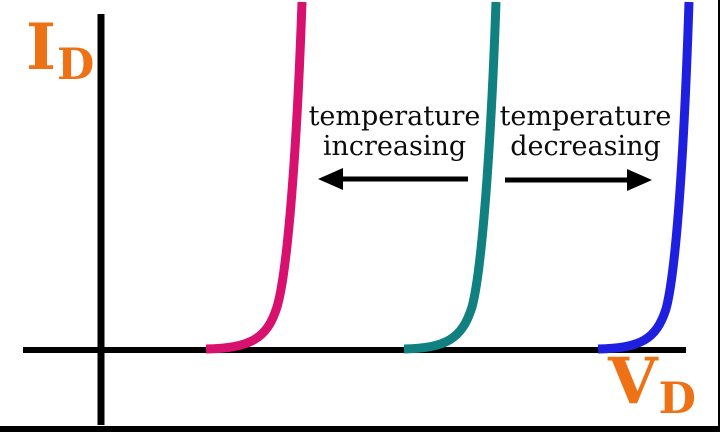 Image resolution: width=720 pixels, height=432 pixels. Describe the element at coordinates (75, 65) in the screenshot. I see `y-axis-label-subscript: D` at that location.